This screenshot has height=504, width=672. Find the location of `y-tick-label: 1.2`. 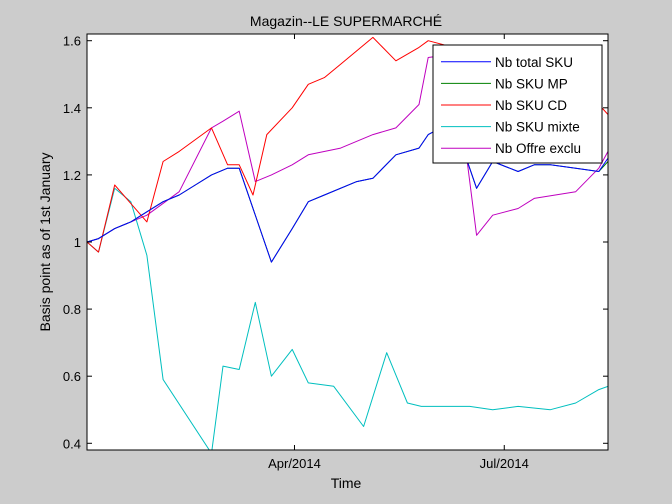

y-tick-label: 1.2 is located at coordinates (72, 175).